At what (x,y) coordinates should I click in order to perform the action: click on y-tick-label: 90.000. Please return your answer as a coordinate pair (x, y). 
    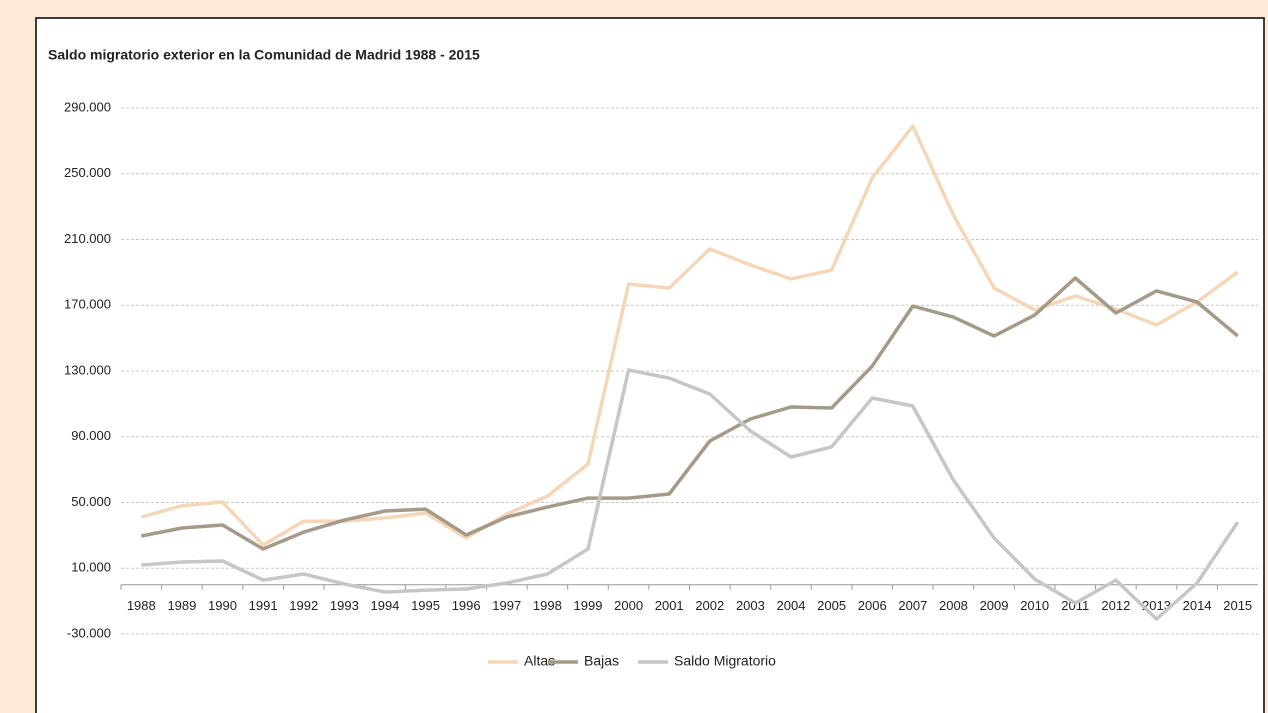
    Looking at the image, I should click on (91, 435).